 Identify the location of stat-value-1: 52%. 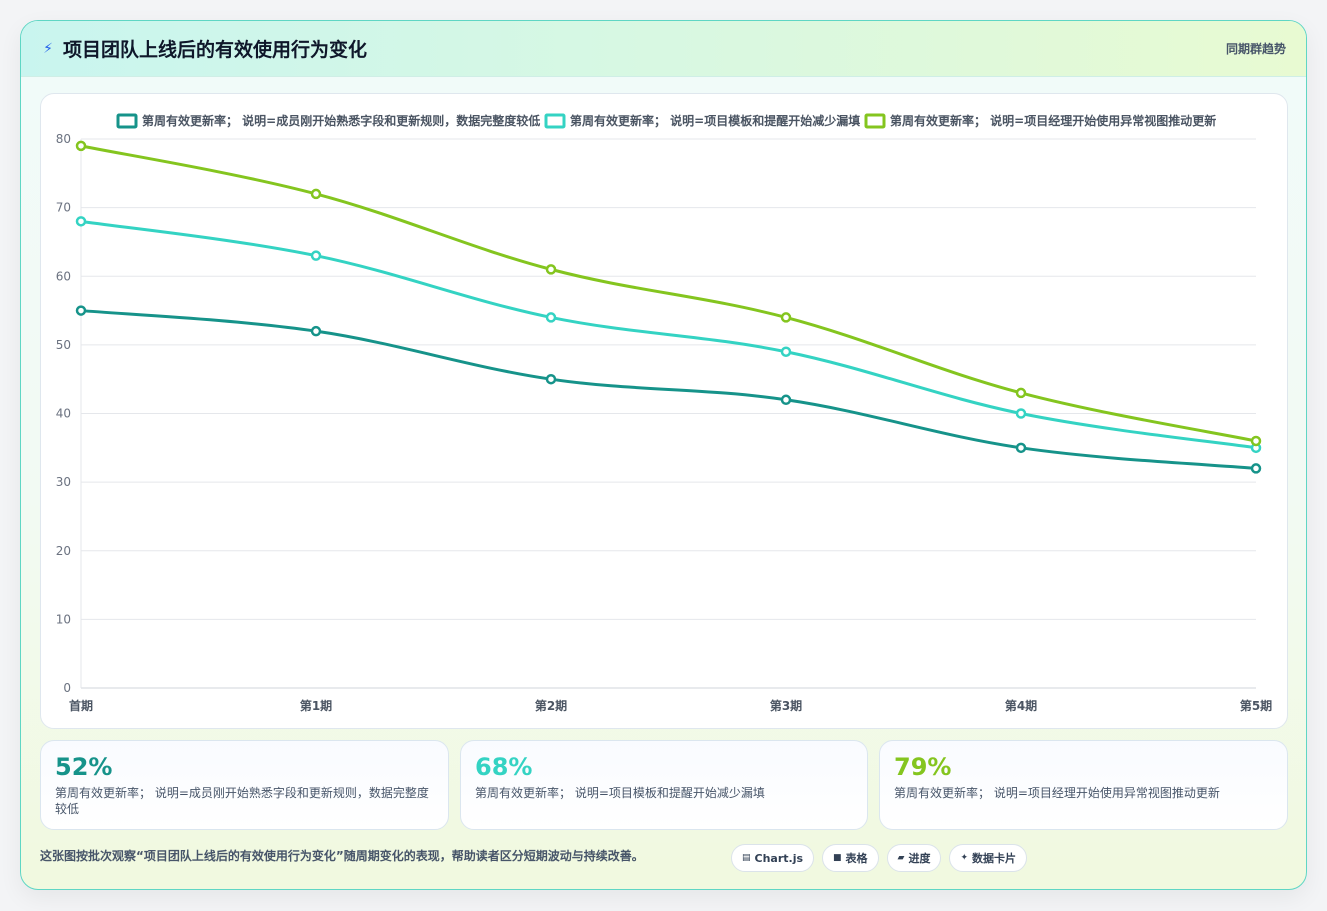
(84, 767).